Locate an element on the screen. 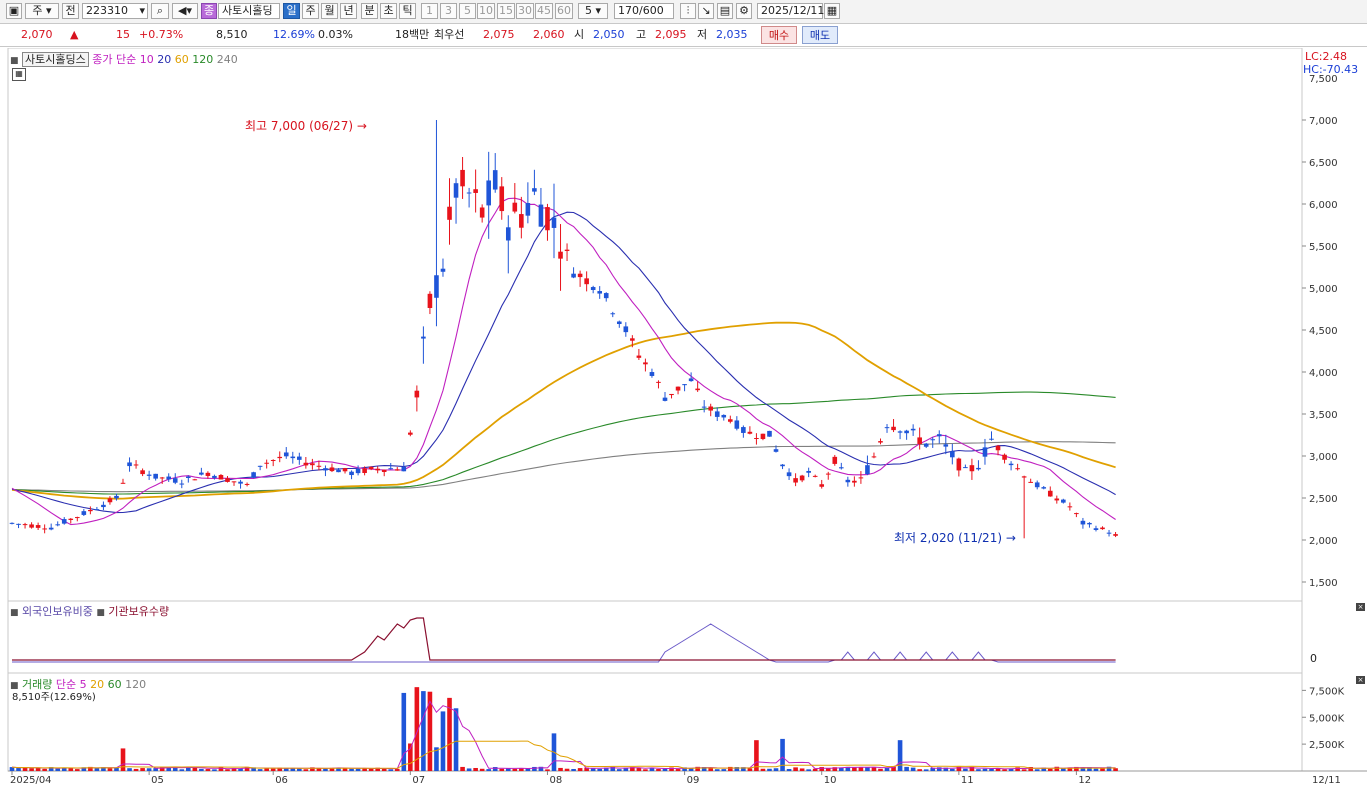 This screenshot has height=794, width=1367. price-tick-label: 3,500 is located at coordinates (1323, 415).